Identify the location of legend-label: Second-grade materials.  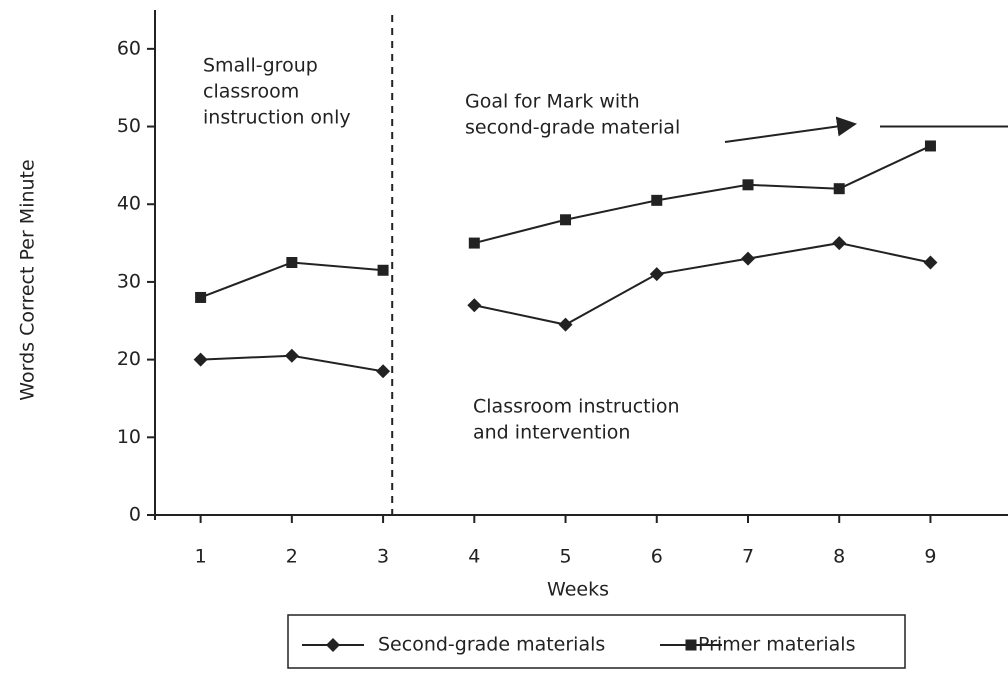
(491, 645).